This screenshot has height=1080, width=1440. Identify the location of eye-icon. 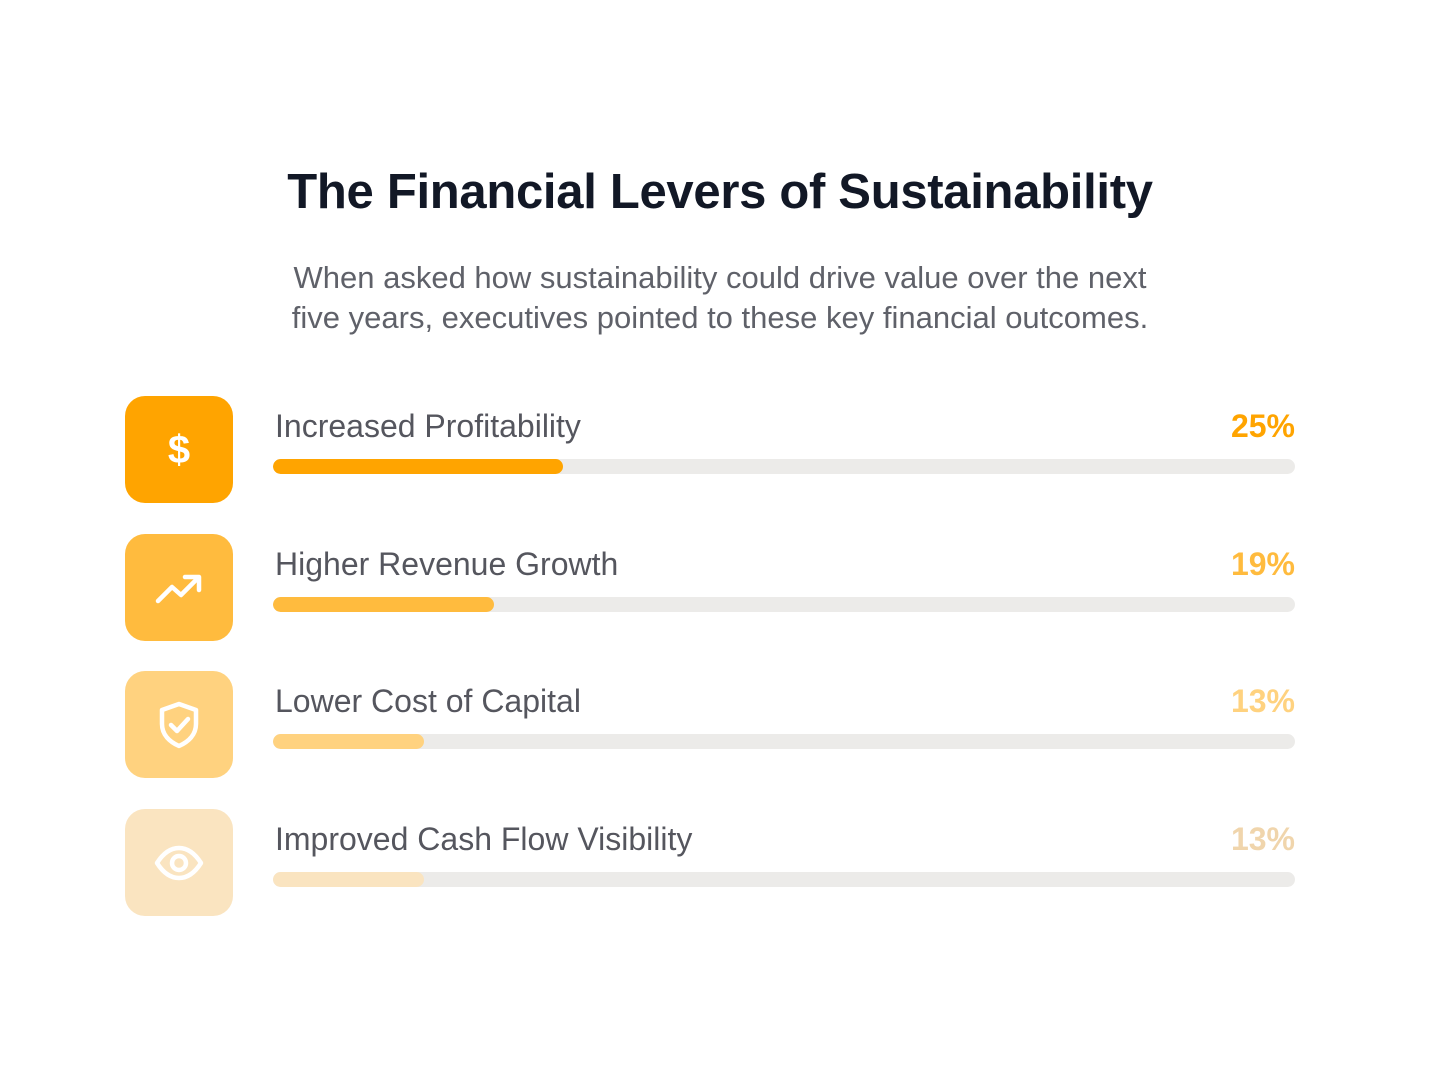
(179, 862).